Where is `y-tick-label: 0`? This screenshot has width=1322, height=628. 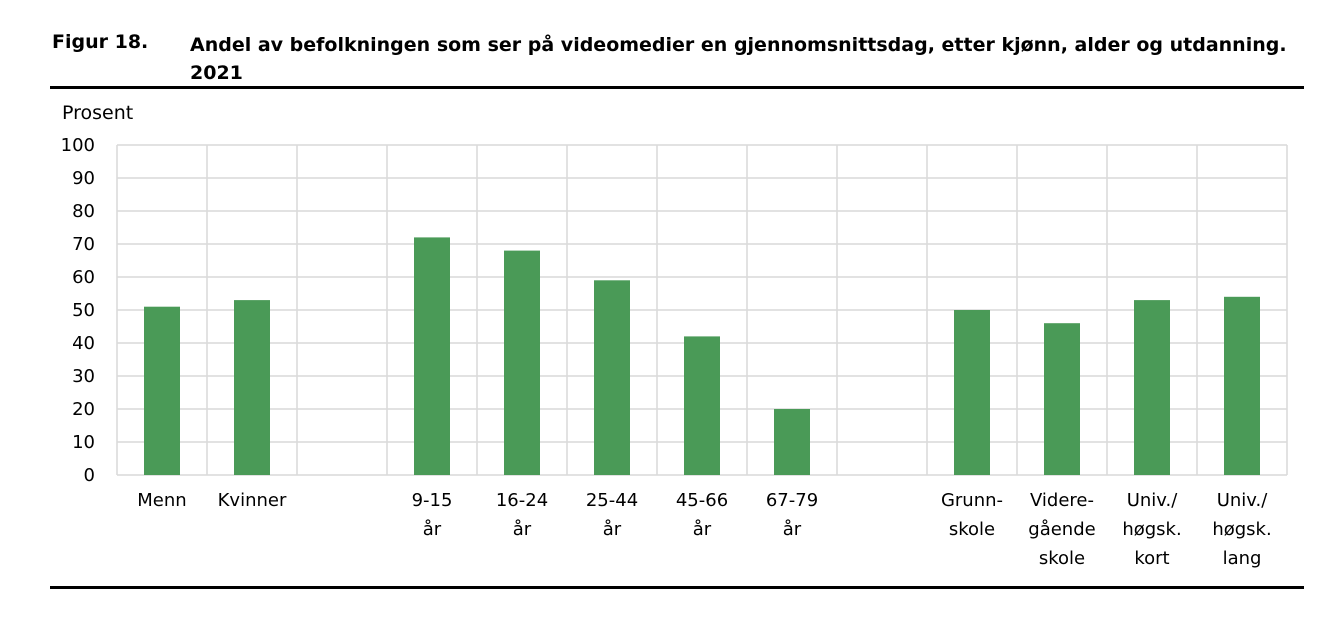 y-tick-label: 0 is located at coordinates (89, 475).